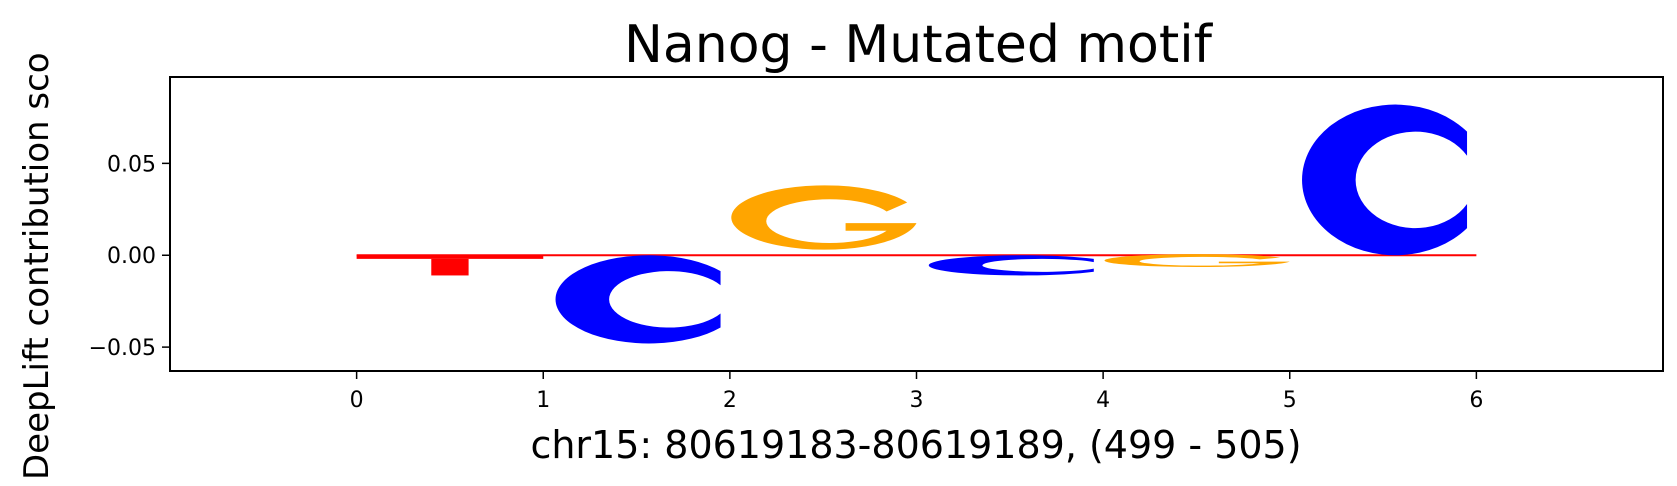 This screenshot has height=486, width=1677. I want to click on x-tick-label: 2, so click(730, 400).